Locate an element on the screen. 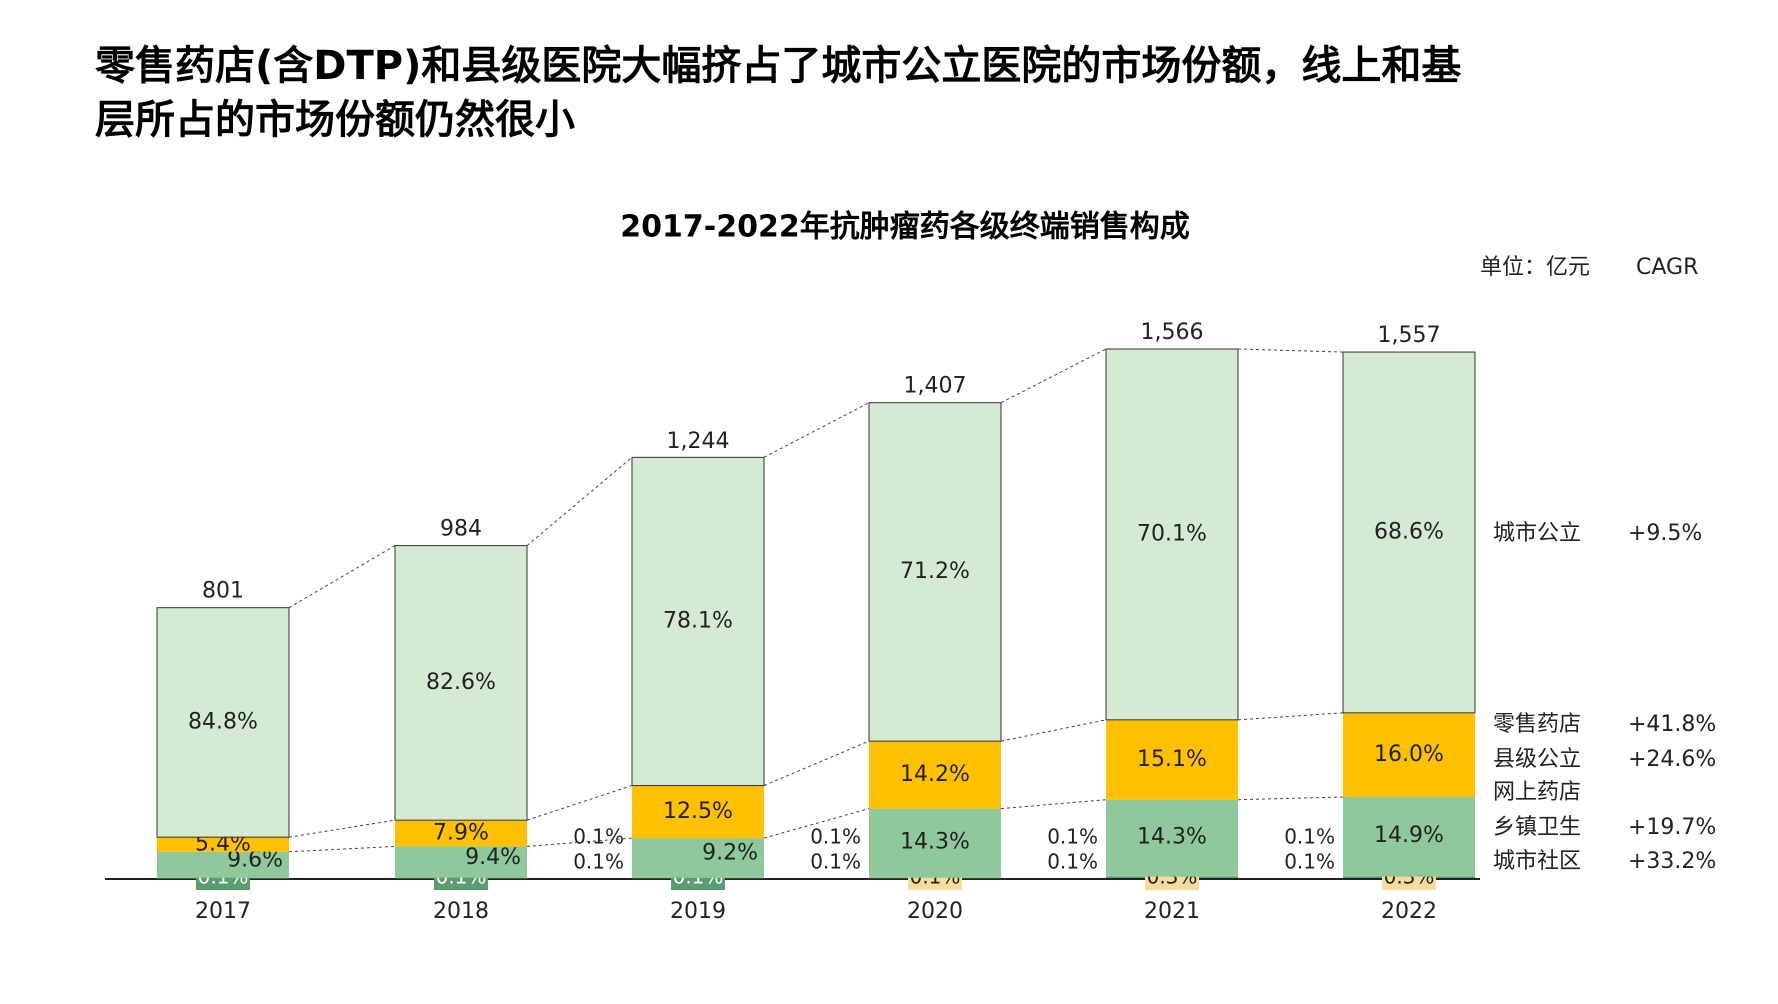  value-label: 7.9% is located at coordinates (461, 832).